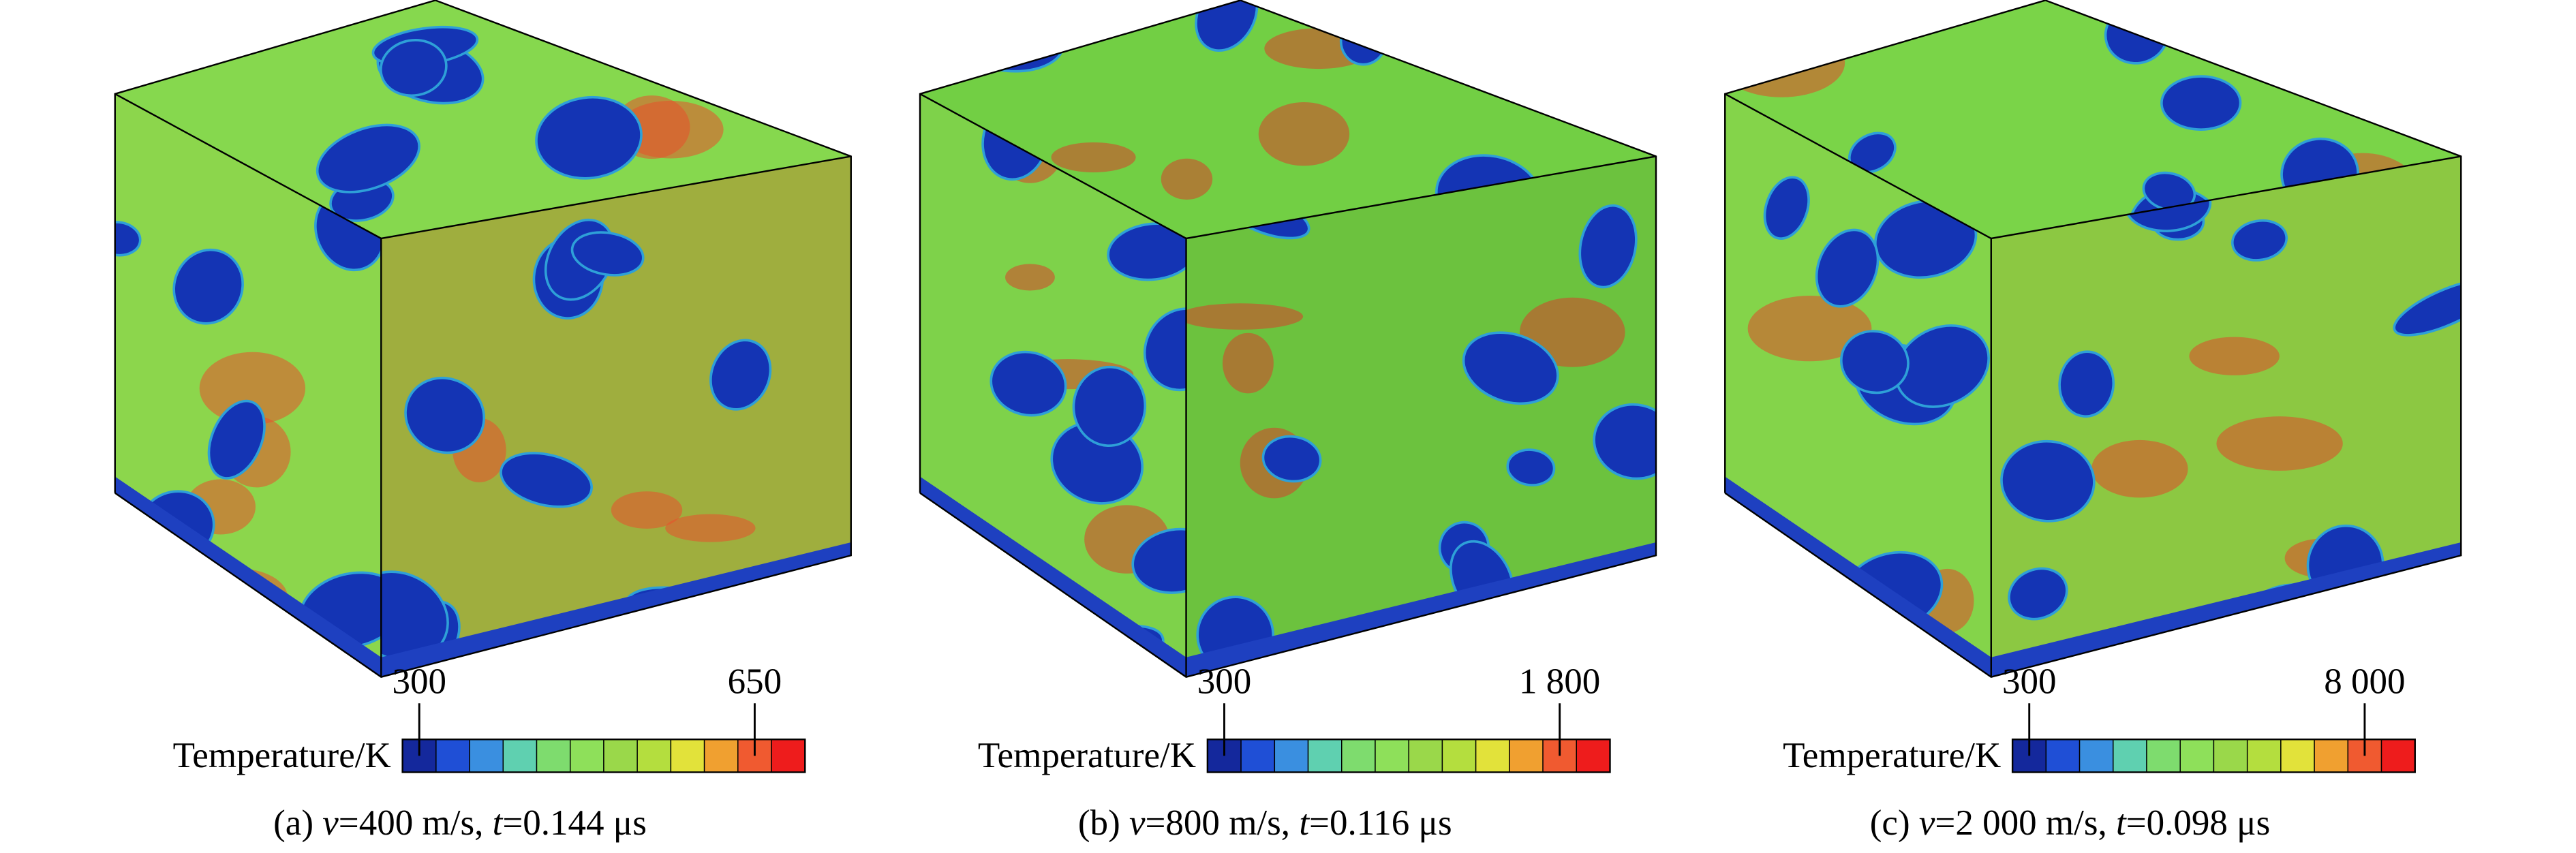 The width and height of the screenshot is (2576, 853). Describe the element at coordinates (416, 823) in the screenshot. I see `caption-part: =400 m/s,` at that location.